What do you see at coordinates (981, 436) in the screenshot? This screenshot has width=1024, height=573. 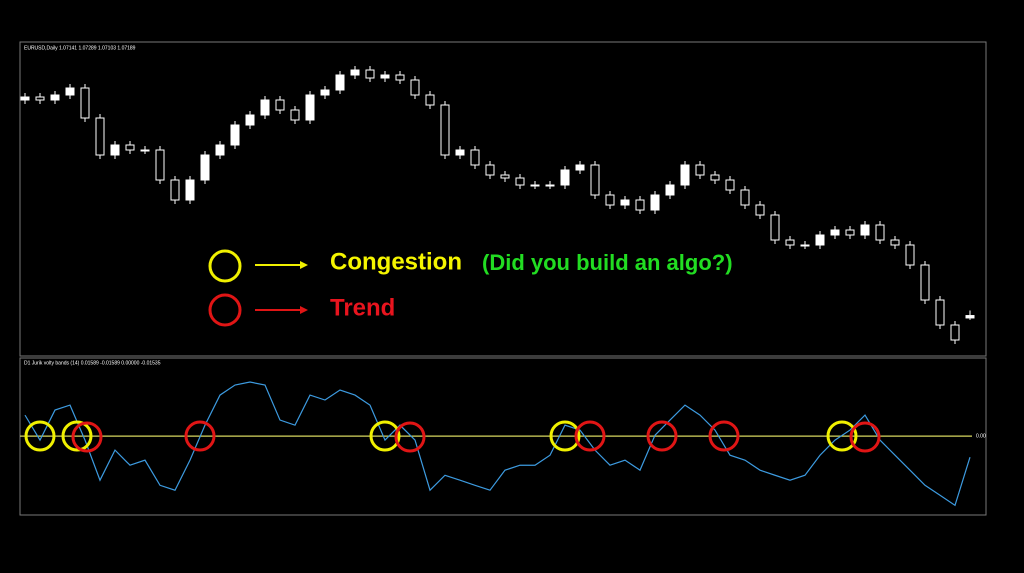 I see `y-tick-label: 0.00` at bounding box center [981, 436].